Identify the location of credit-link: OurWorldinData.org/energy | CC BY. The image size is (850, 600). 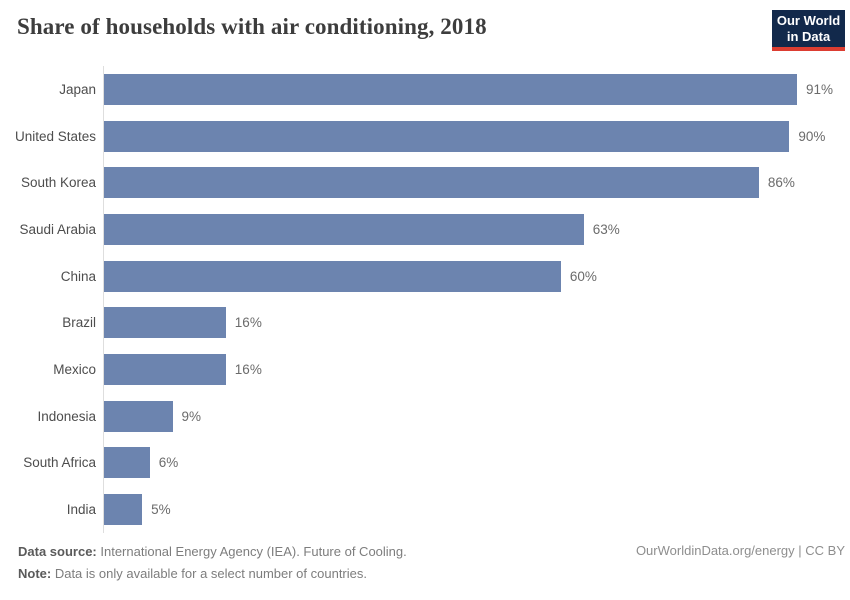
(740, 550).